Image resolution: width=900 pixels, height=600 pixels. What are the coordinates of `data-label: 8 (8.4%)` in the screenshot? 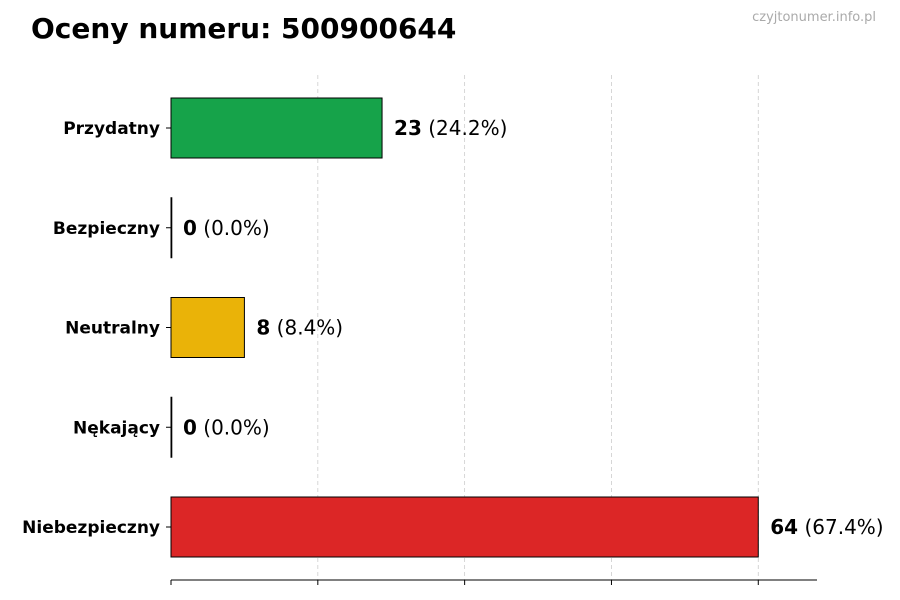 It's located at (299, 328).